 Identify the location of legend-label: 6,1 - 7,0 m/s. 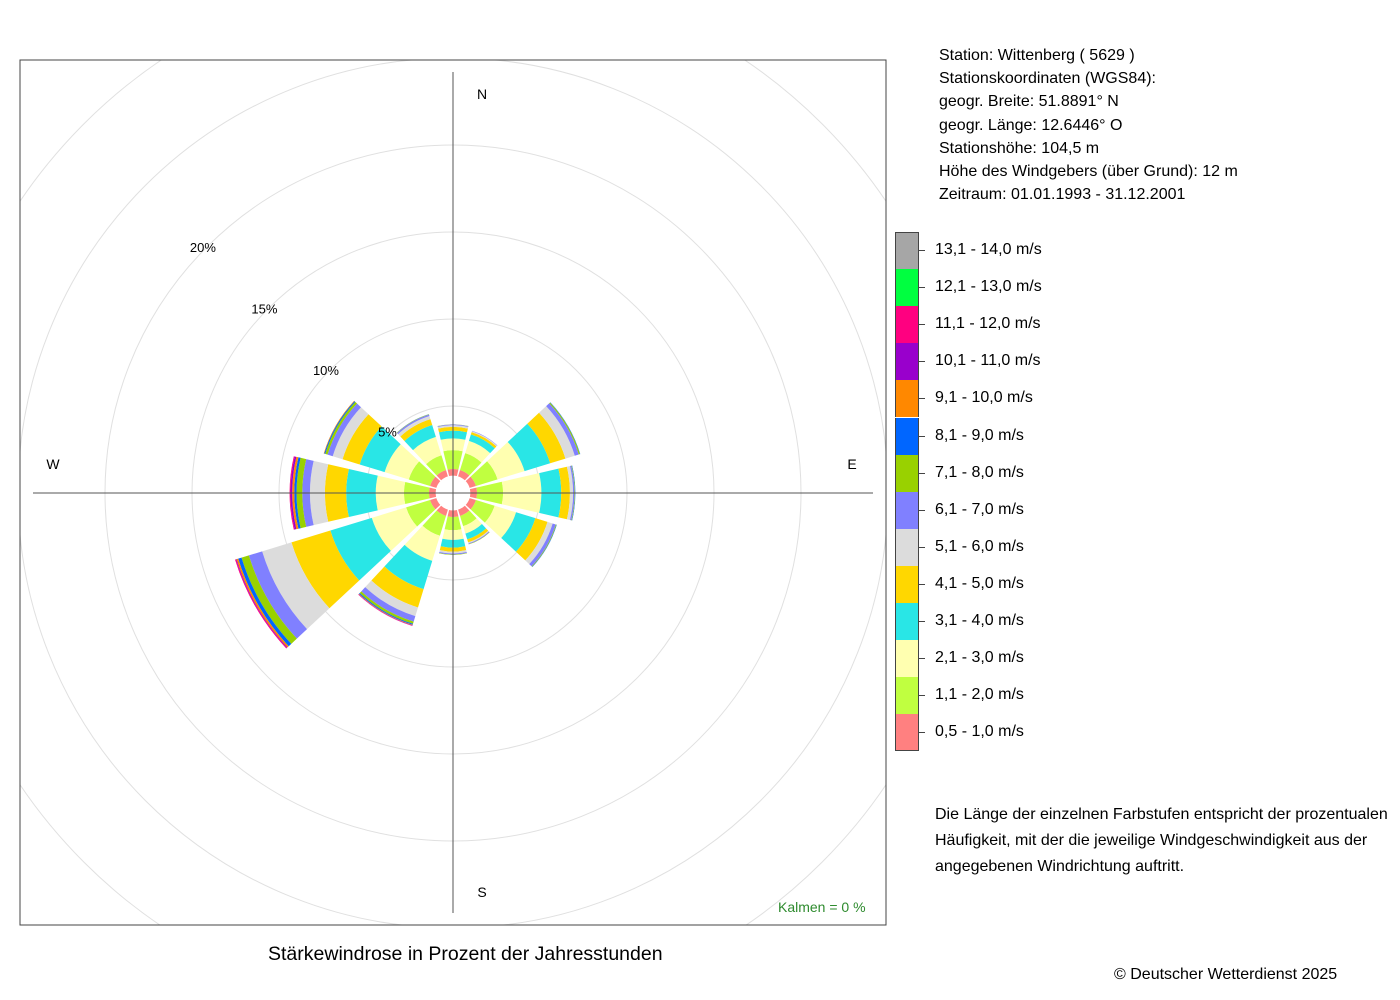
(979, 509).